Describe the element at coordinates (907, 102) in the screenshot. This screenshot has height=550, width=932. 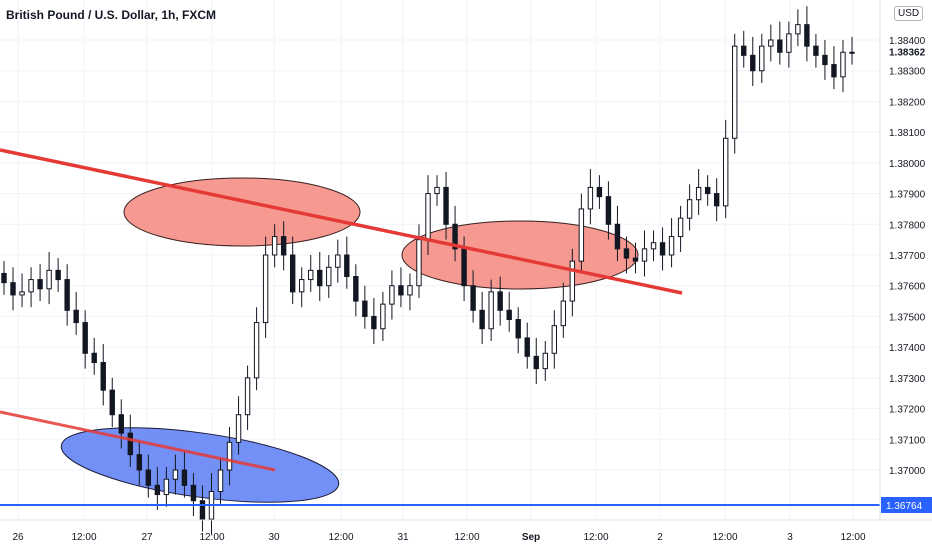
I see `price-tick-label: 1.38200` at that location.